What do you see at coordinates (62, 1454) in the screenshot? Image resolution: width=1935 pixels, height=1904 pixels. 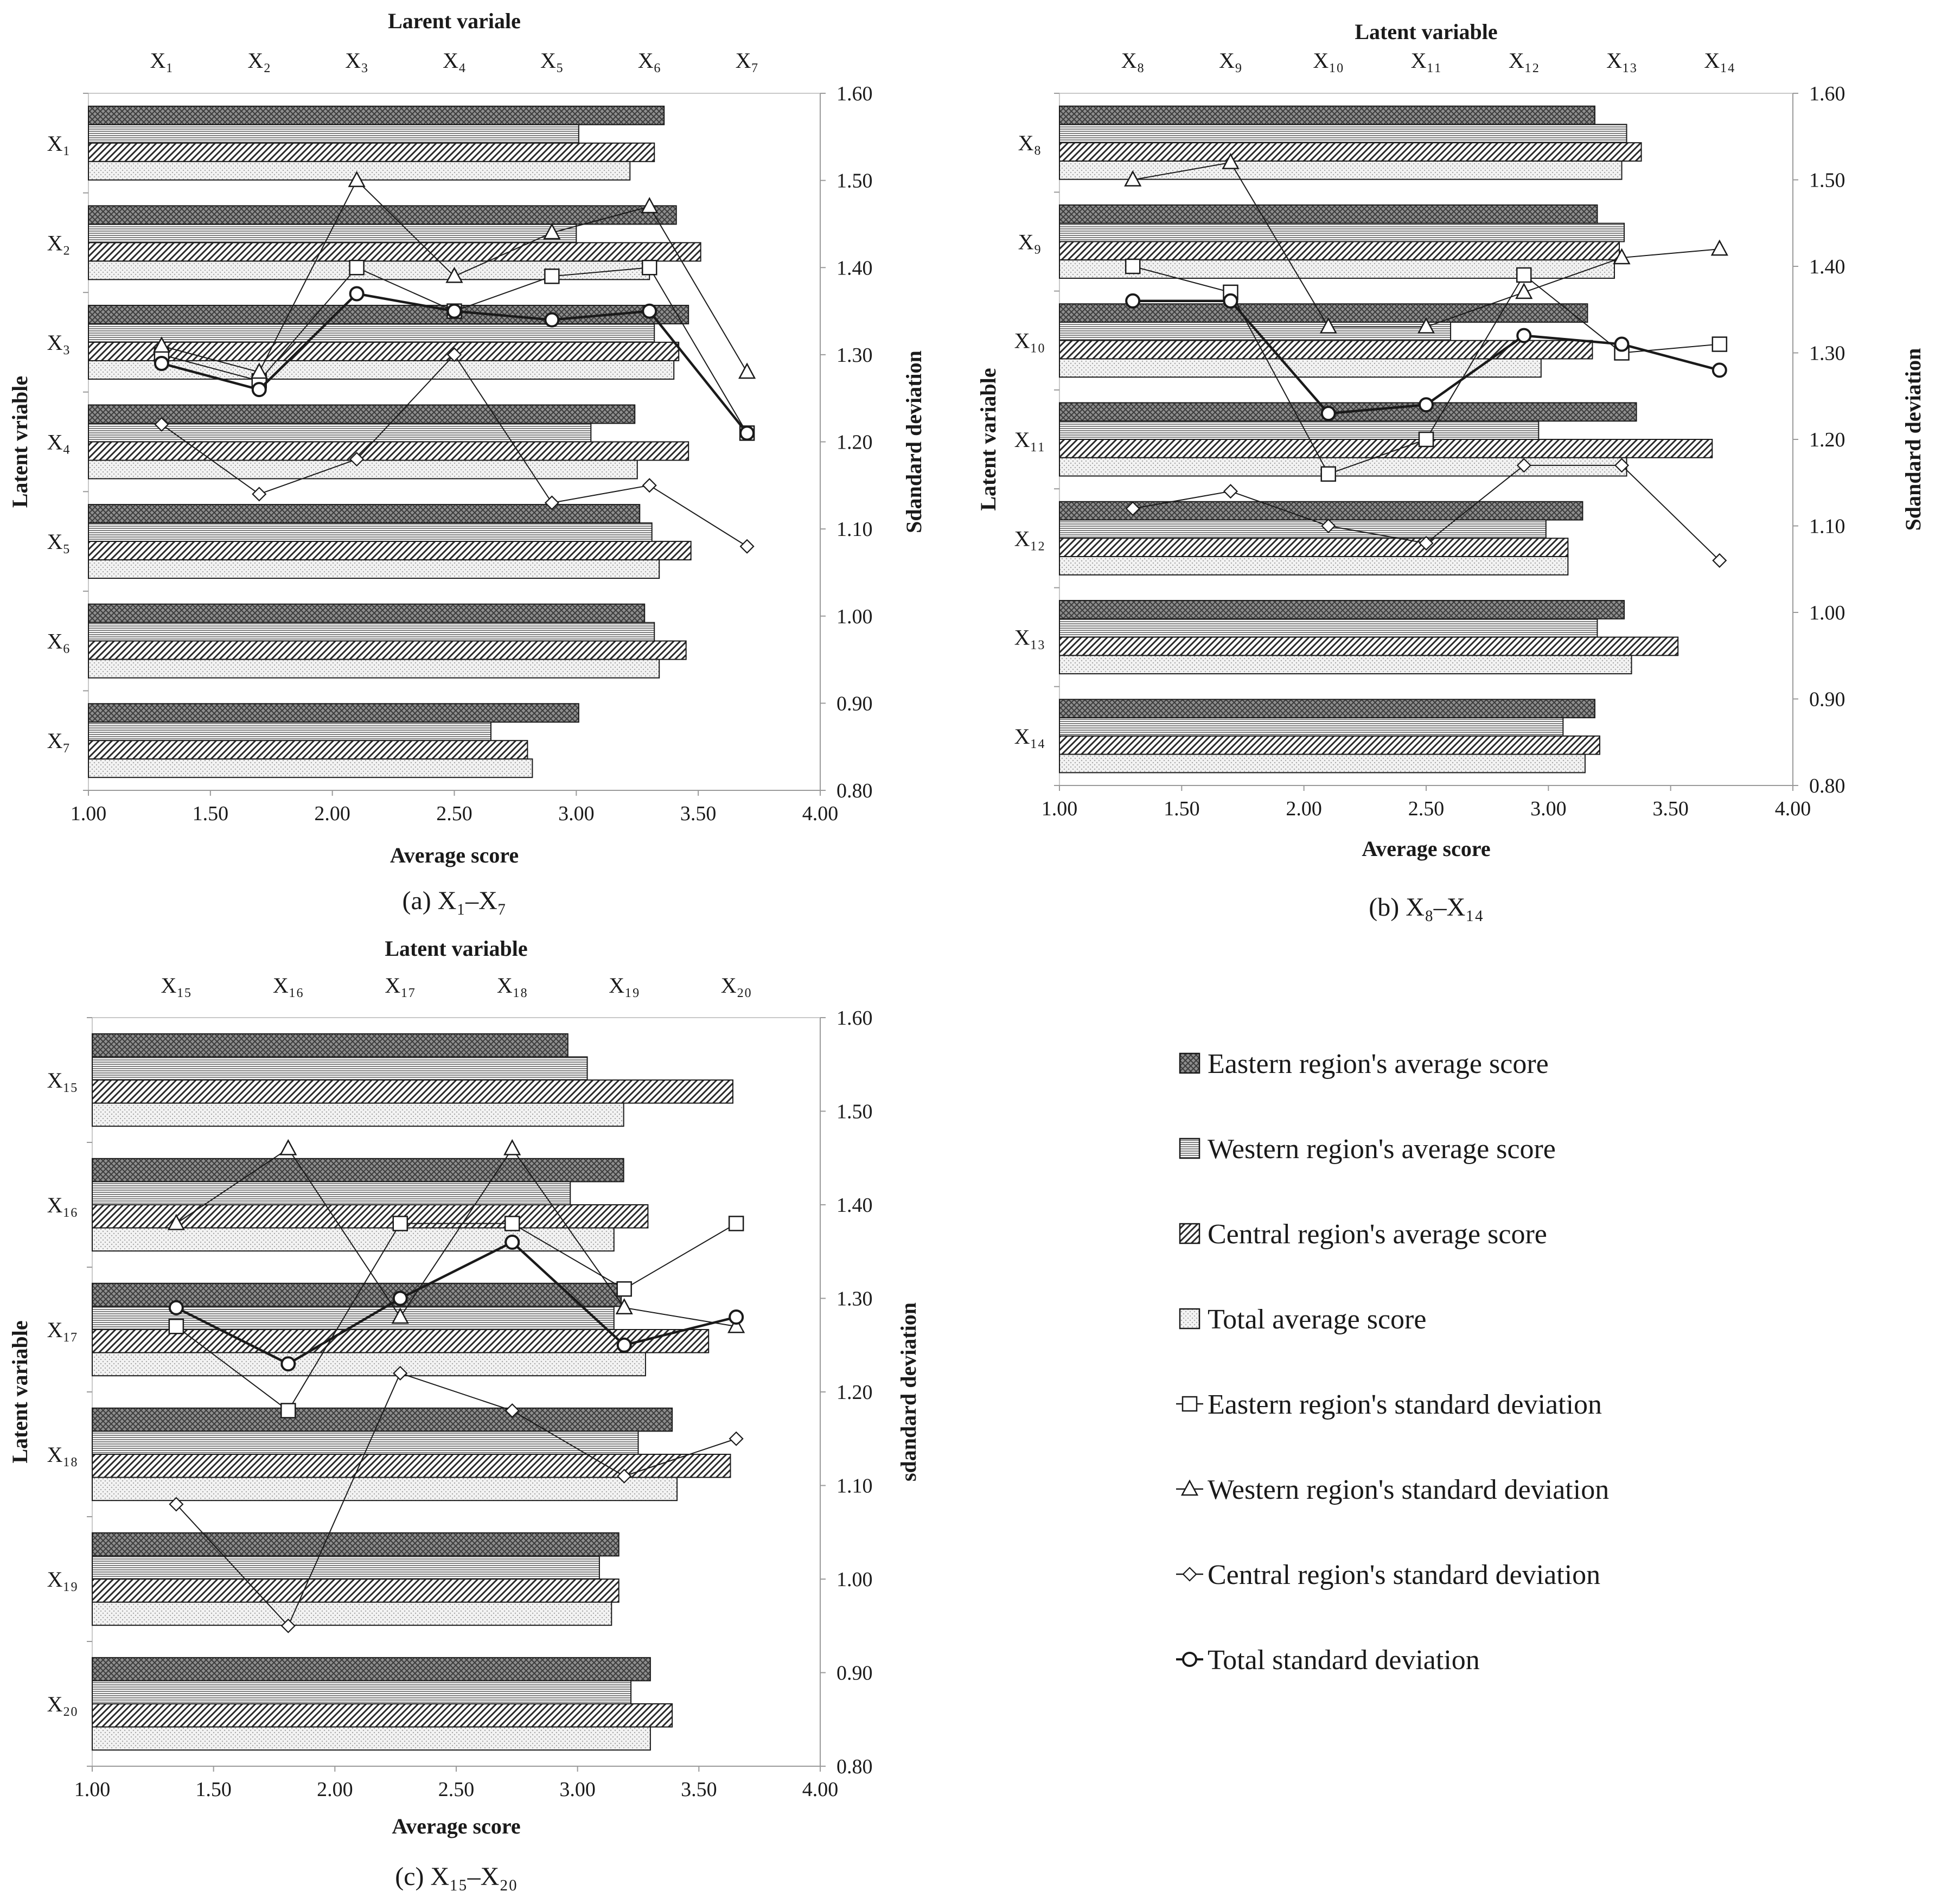 I see `y-category-label: X₁₈` at bounding box center [62, 1454].